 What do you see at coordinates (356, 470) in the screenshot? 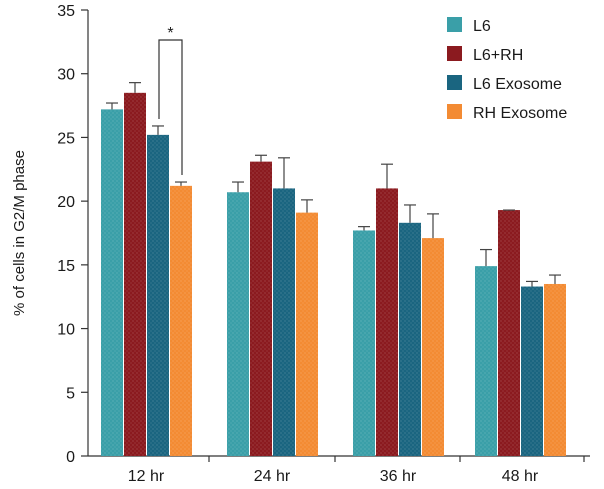
I see `x-ticks: 12 hr 24 hr 36 hr 48 hr` at bounding box center [356, 470].